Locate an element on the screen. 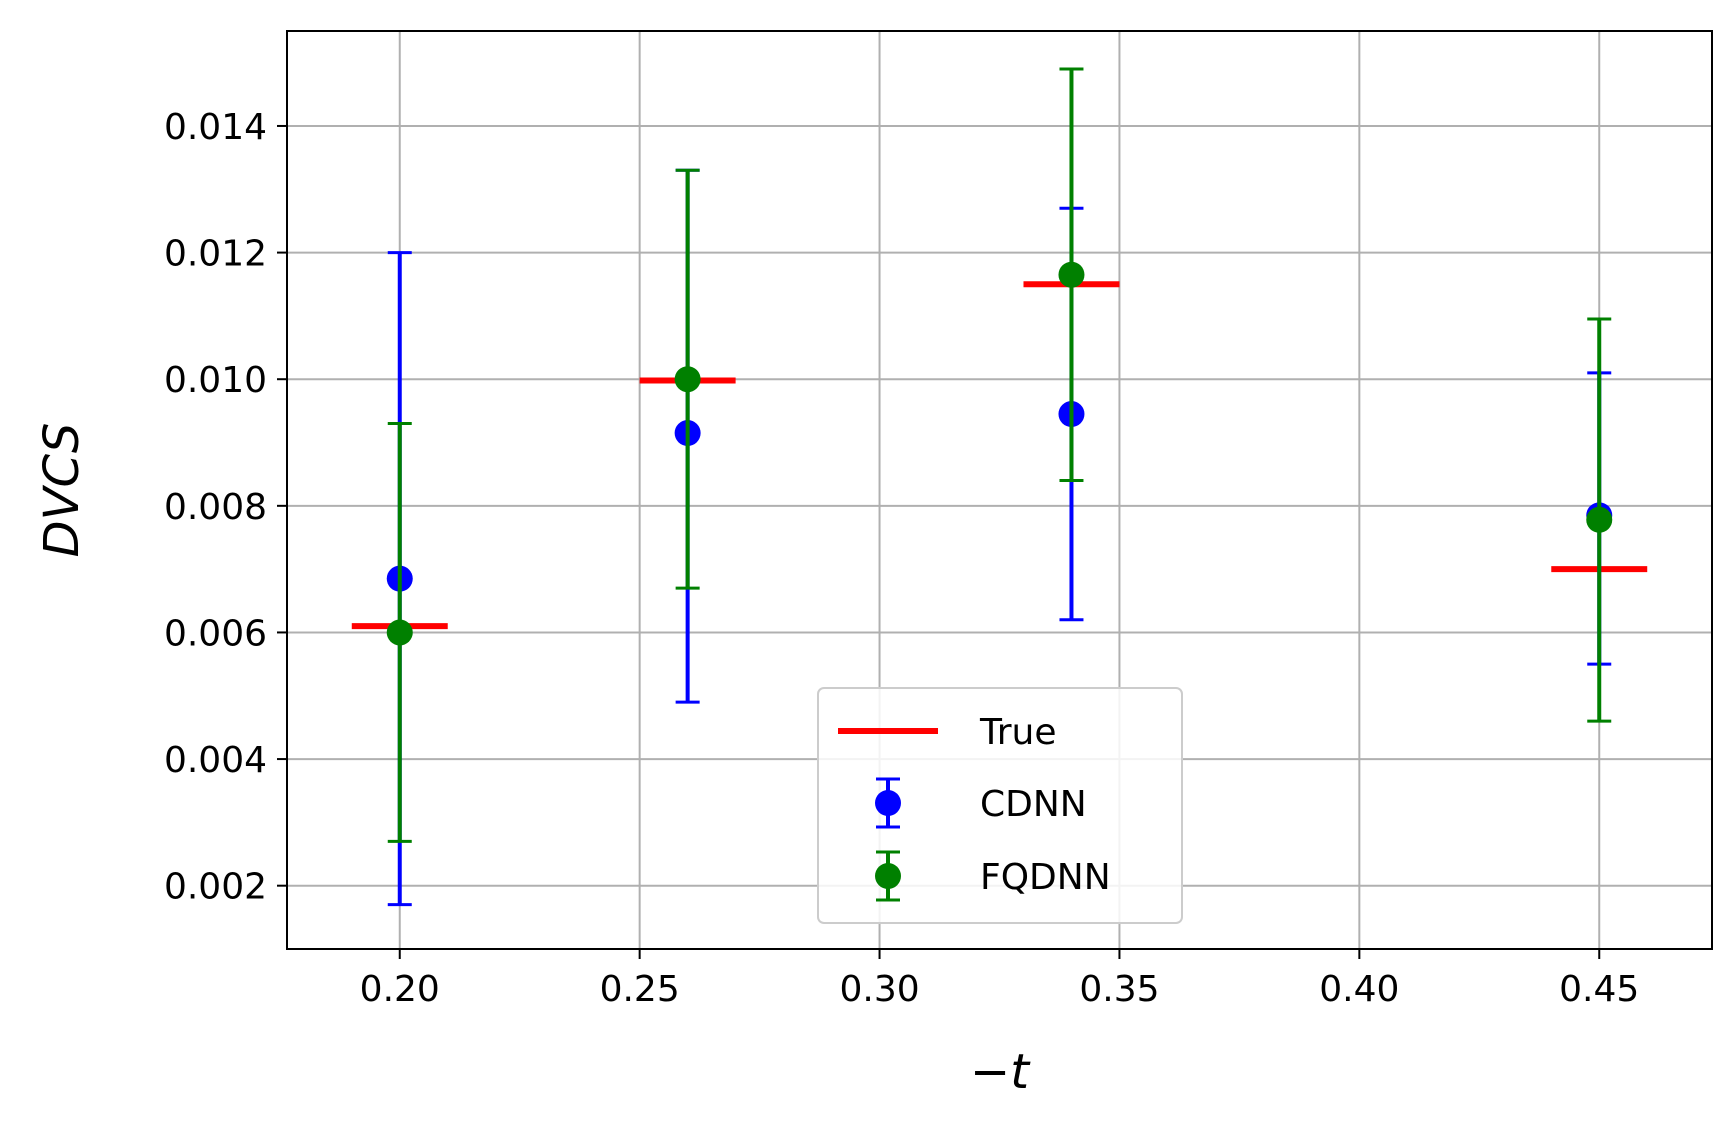 This screenshot has height=1134, width=1733. x-axis-label: −t is located at coordinates (1000, 1072).